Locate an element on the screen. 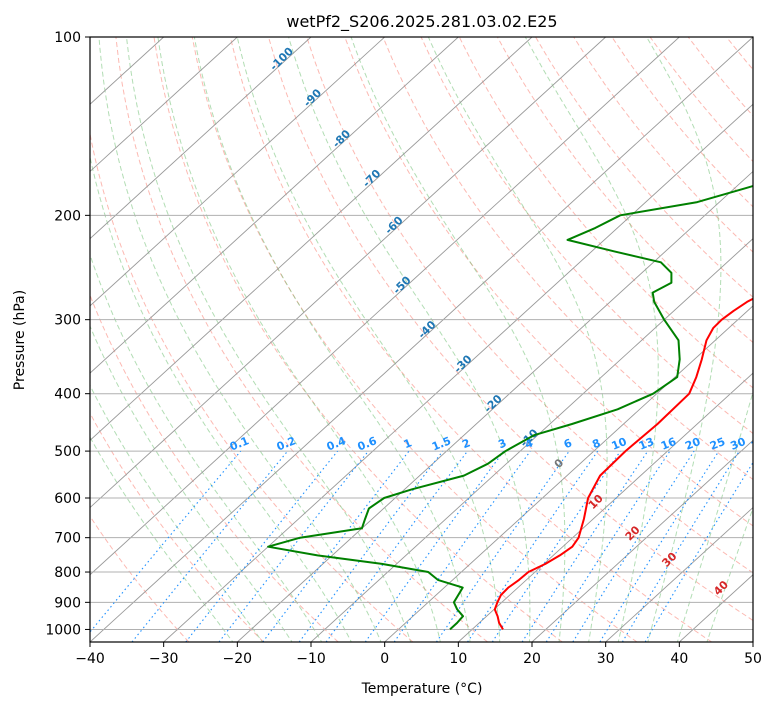 The width and height of the screenshot is (775, 708). chart-title: wetPf2_S206.2025.281.03.02.E25 is located at coordinates (421, 22).